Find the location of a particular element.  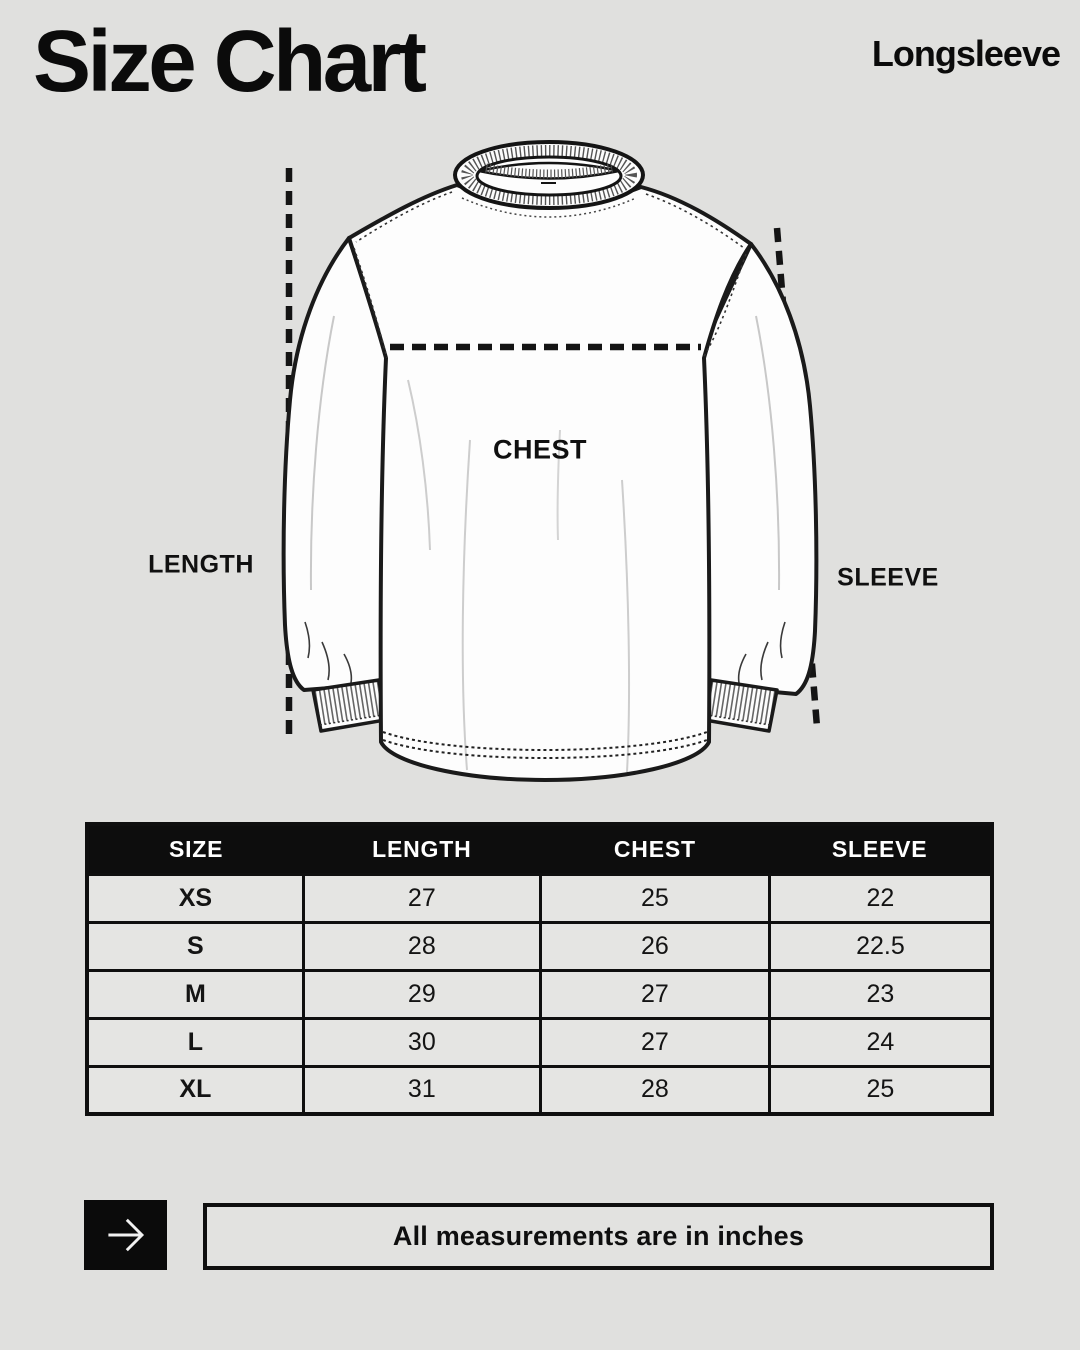

measurement-note-text: All measurements are in inches is located at coordinates (598, 1236).